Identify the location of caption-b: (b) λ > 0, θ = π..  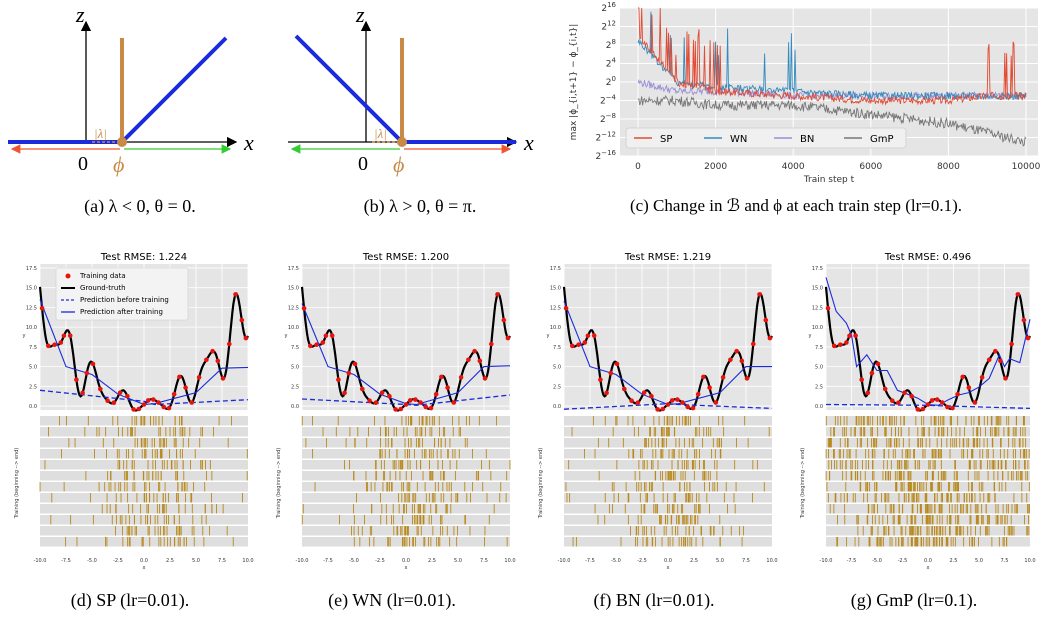
(420, 206).